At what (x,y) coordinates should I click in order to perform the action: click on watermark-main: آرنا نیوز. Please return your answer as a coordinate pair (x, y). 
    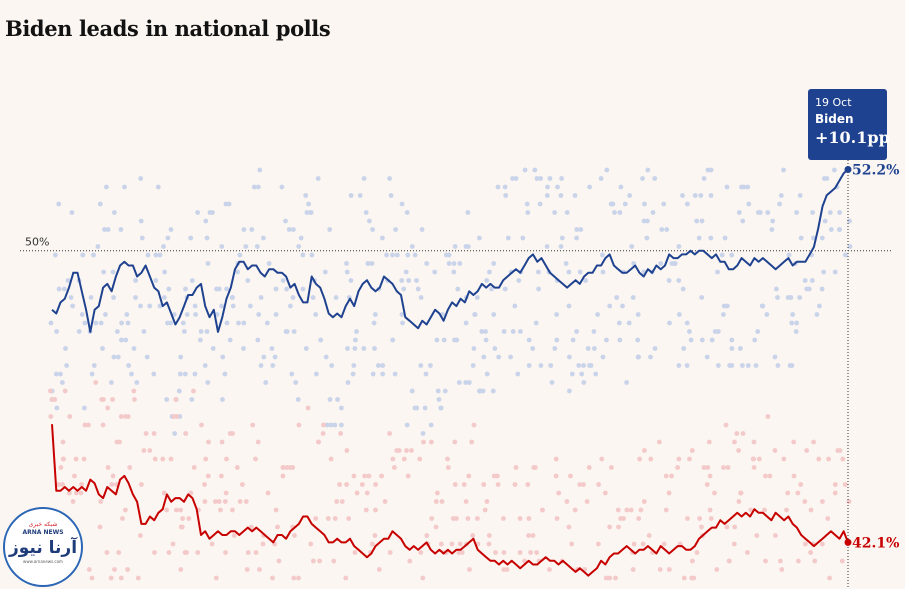
    Looking at the image, I should click on (43, 548).